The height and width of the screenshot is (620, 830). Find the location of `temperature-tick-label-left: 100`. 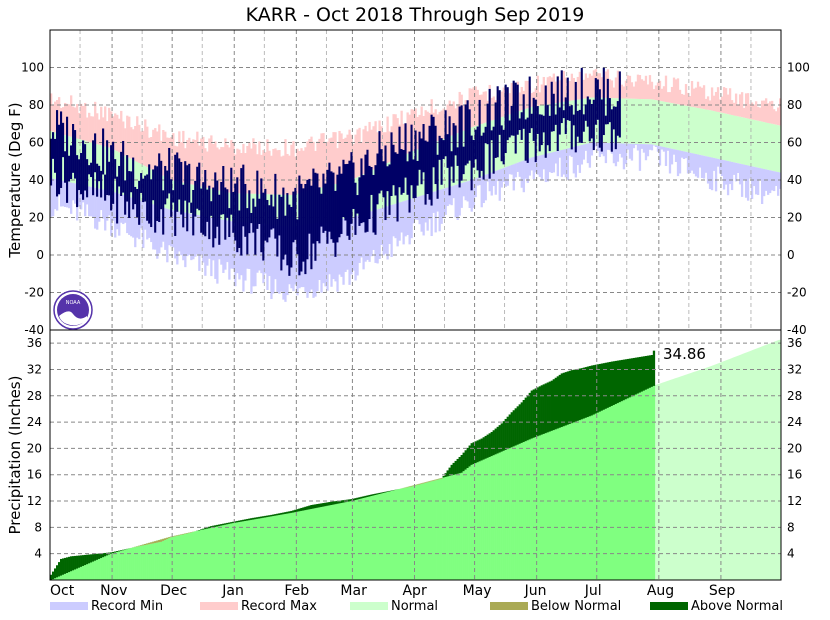

temperature-tick-label-left: 100 is located at coordinates (32, 68).